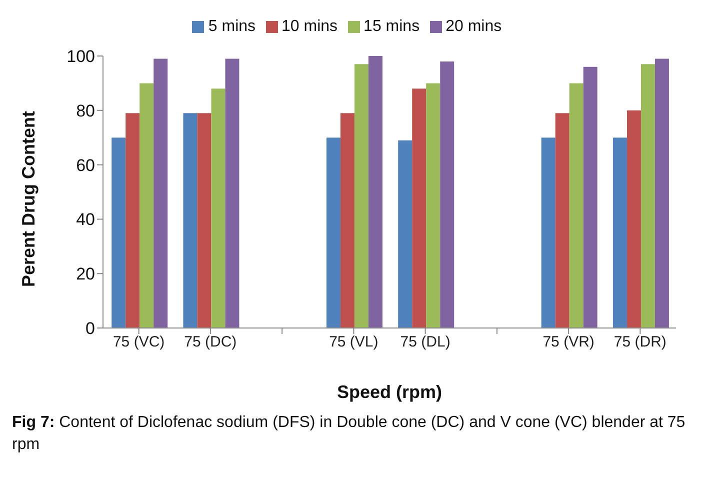 The image size is (704, 483). I want to click on x-tick-label: 75 (DC), so click(210, 342).